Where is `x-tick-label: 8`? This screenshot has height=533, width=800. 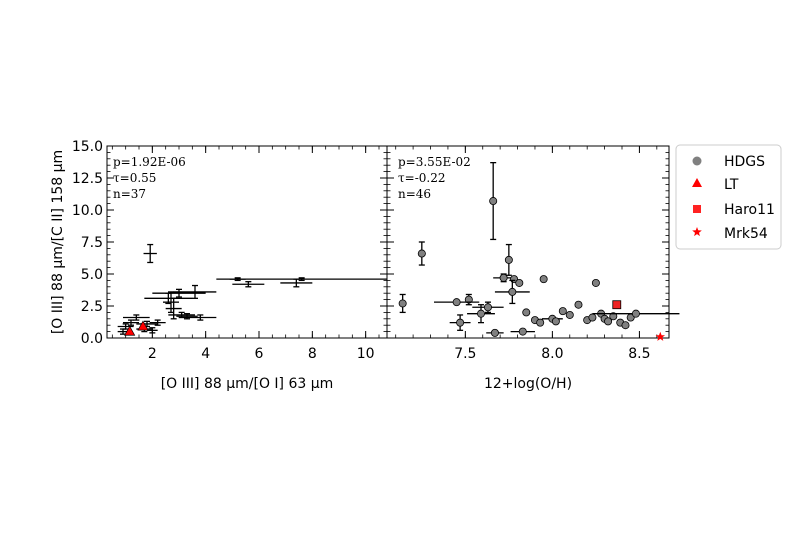 x-tick-label: 8 is located at coordinates (312, 354).